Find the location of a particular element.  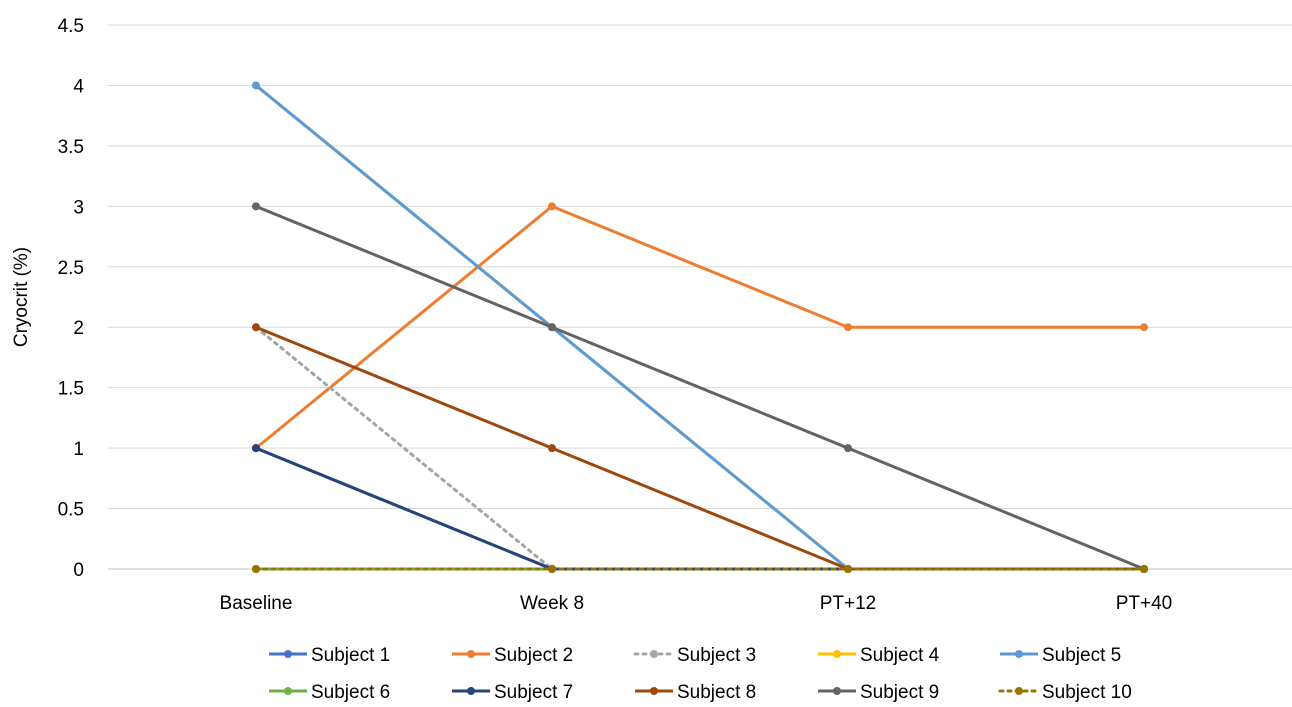

y-tick-label: 0.5 is located at coordinates (71, 510).